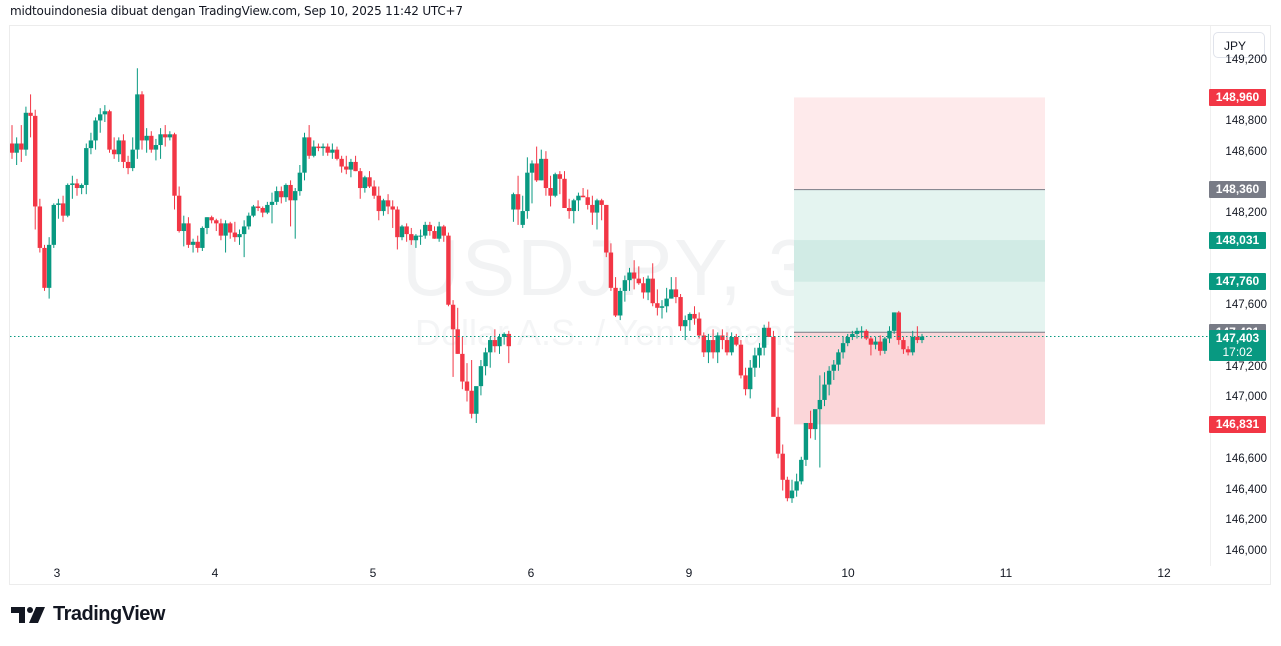 Image resolution: width=1281 pixels, height=646 pixels. Describe the element at coordinates (1246, 213) in the screenshot. I see `price-tick: 148,200` at that location.